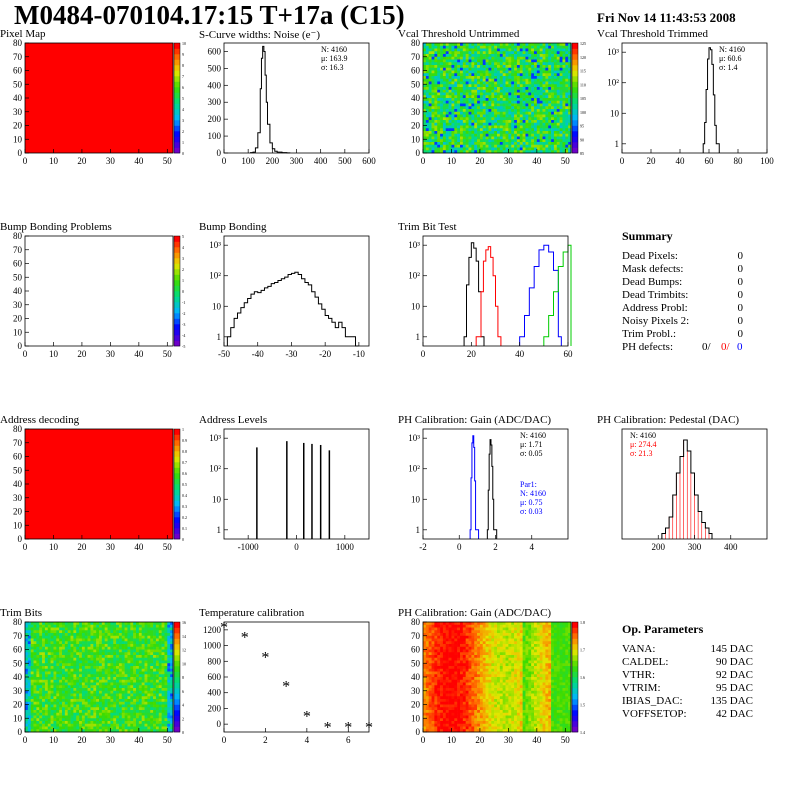 This screenshot has height=802, width=796. Describe the element at coordinates (54, 740) in the screenshot. I see `x-tick-label: 10` at that location.